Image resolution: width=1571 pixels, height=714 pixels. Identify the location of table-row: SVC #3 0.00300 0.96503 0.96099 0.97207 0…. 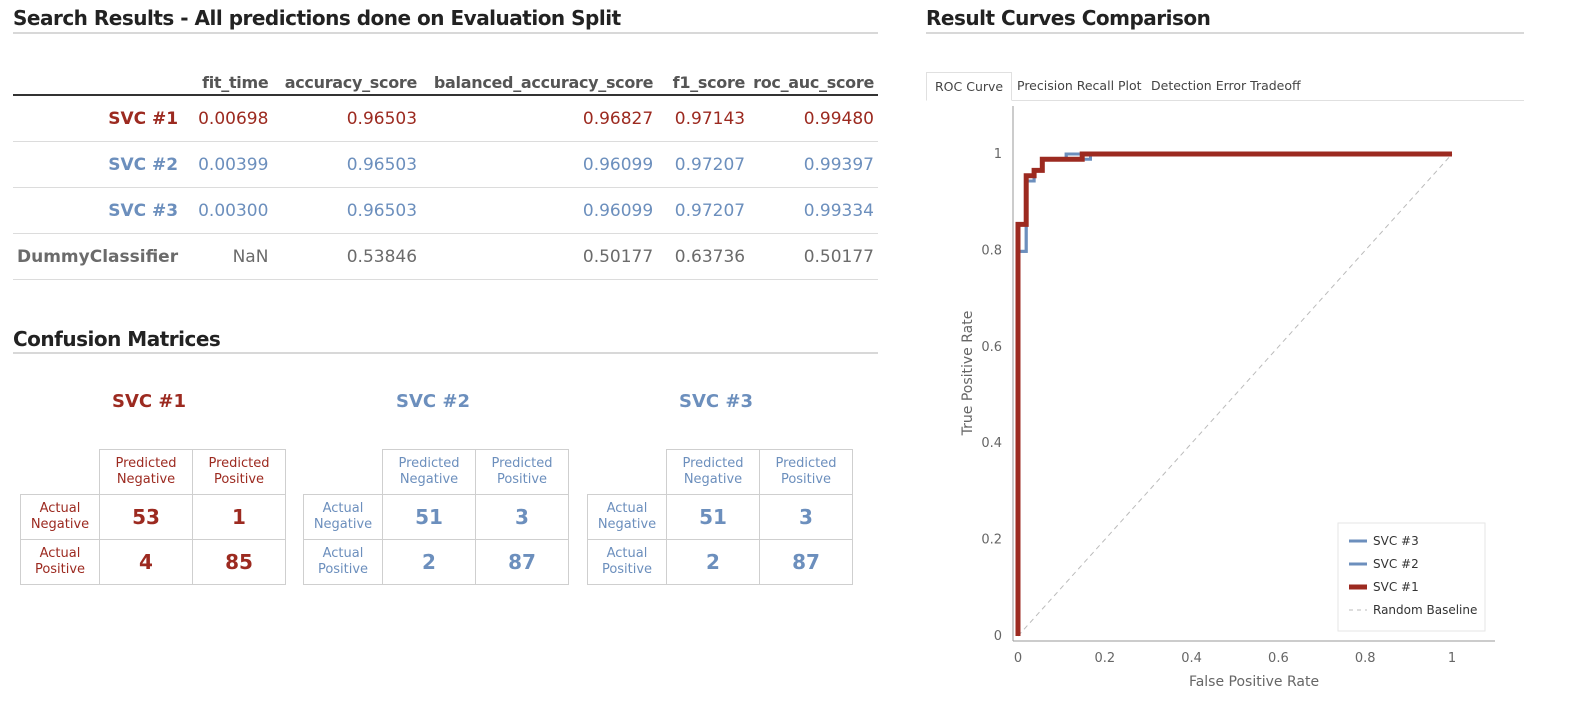
(445, 210).